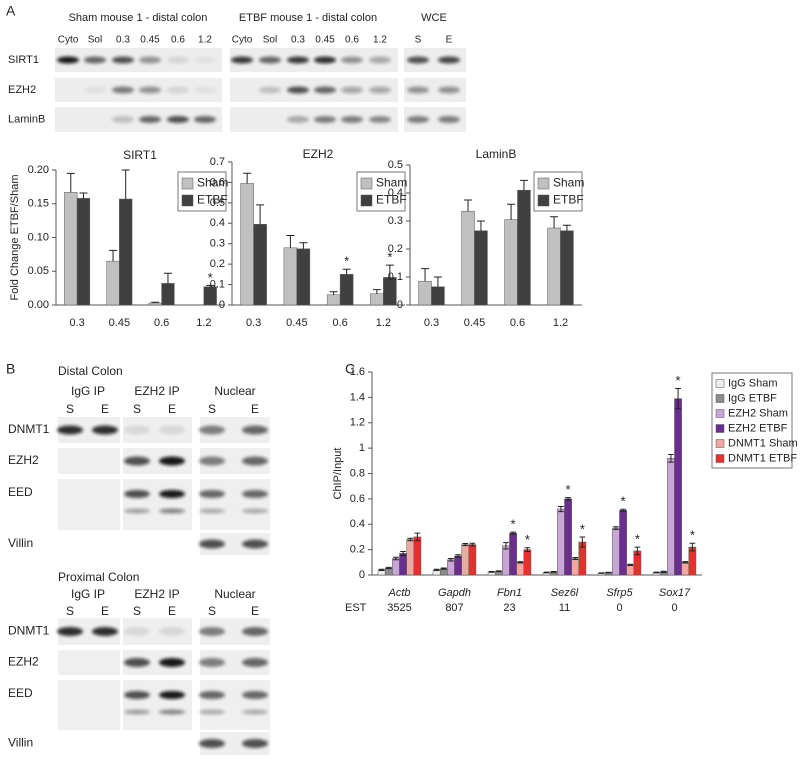 This screenshot has width=800, height=761. I want to click on ip-group-label: Nuclear, so click(234, 391).